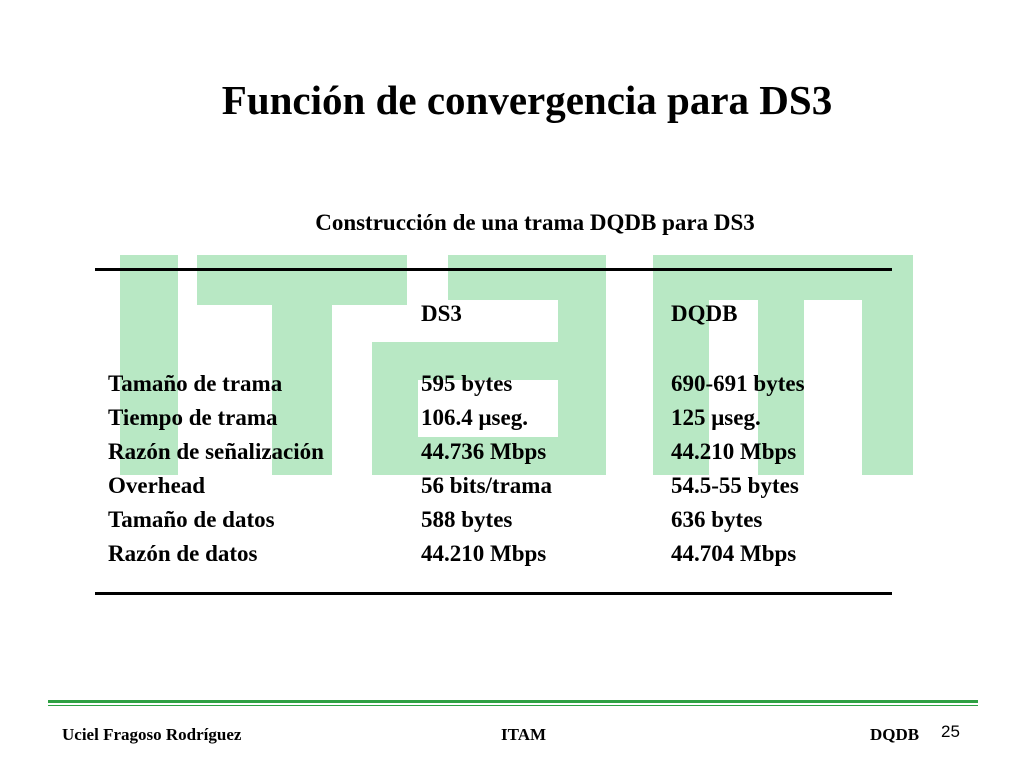 The height and width of the screenshot is (768, 1024). What do you see at coordinates (467, 383) in the screenshot?
I see `ds3-value: 595 bytes` at bounding box center [467, 383].